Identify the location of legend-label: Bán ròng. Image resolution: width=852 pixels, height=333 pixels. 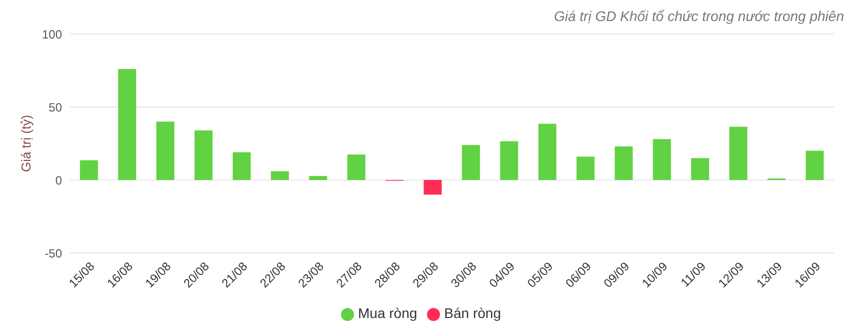
(472, 313).